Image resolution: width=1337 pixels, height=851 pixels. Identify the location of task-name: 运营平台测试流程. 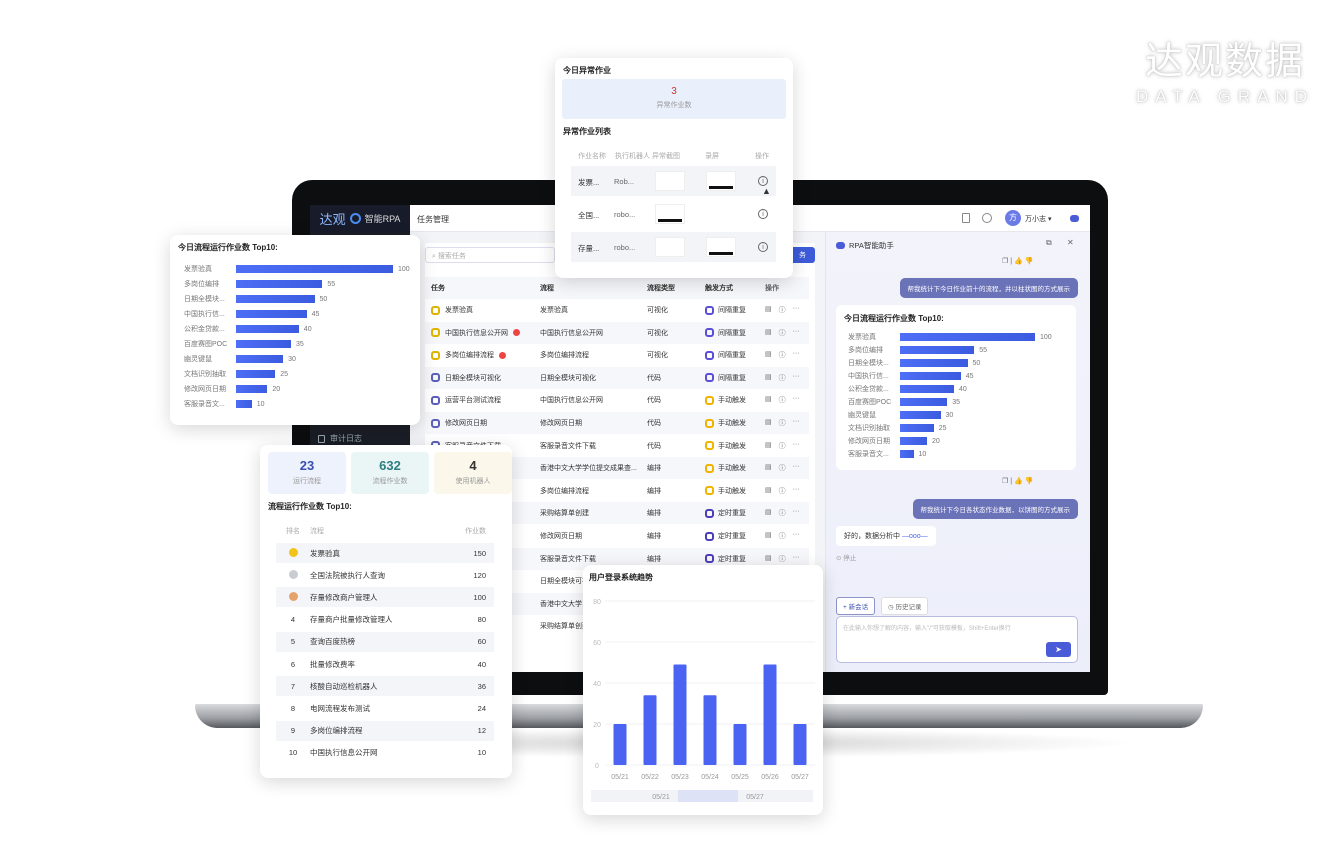
(473, 401).